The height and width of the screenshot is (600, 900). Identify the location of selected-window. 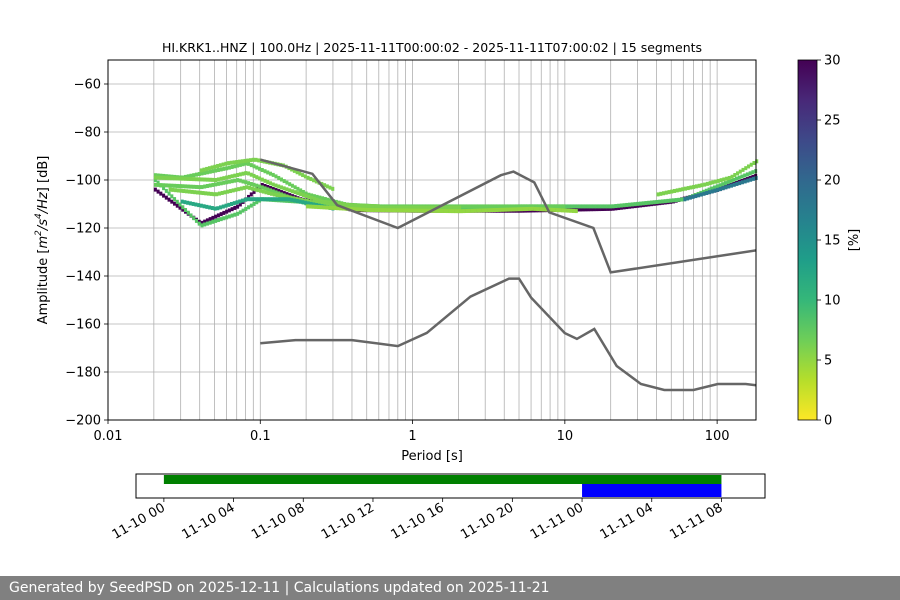
(652, 490).